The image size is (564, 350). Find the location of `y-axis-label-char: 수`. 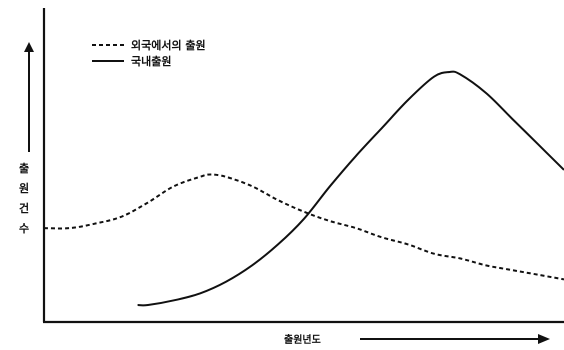

y-axis-label-char: 수 is located at coordinates (24, 228).